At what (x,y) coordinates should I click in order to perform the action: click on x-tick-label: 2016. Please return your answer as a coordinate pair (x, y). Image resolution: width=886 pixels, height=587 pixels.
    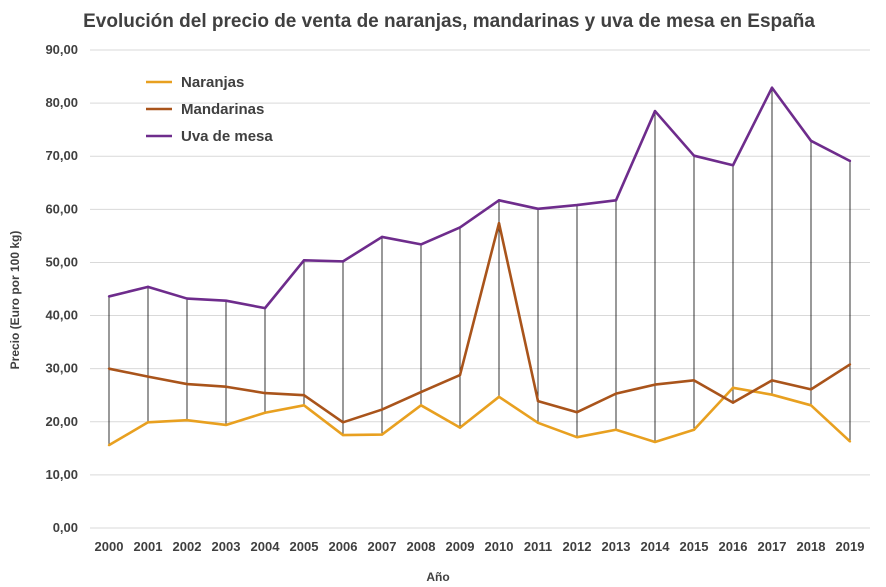
    Looking at the image, I should click on (733, 546).